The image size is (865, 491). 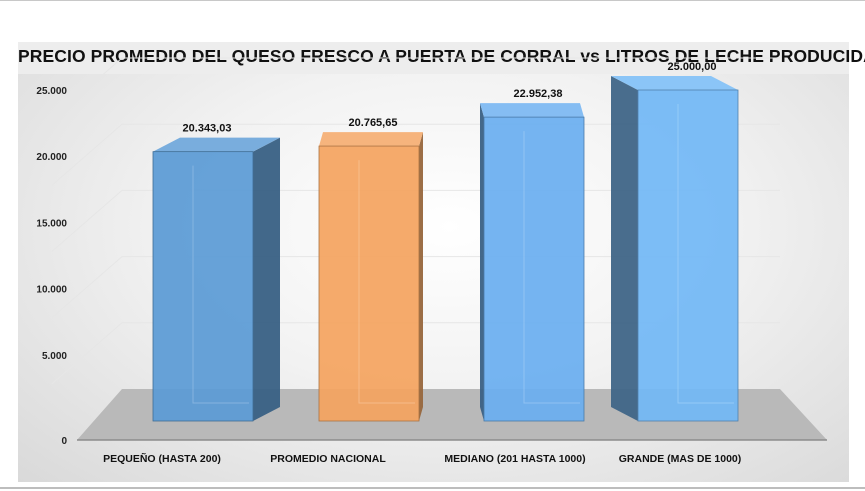 What do you see at coordinates (328, 459) in the screenshot?
I see `x-tick-label: PROMEDIO NACIONAL` at bounding box center [328, 459].